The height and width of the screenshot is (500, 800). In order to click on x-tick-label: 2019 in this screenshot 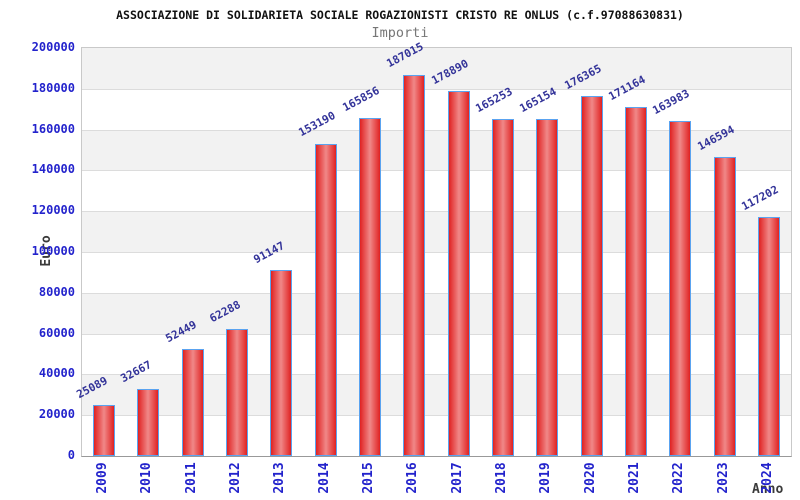, I will do `click(546, 478)`.